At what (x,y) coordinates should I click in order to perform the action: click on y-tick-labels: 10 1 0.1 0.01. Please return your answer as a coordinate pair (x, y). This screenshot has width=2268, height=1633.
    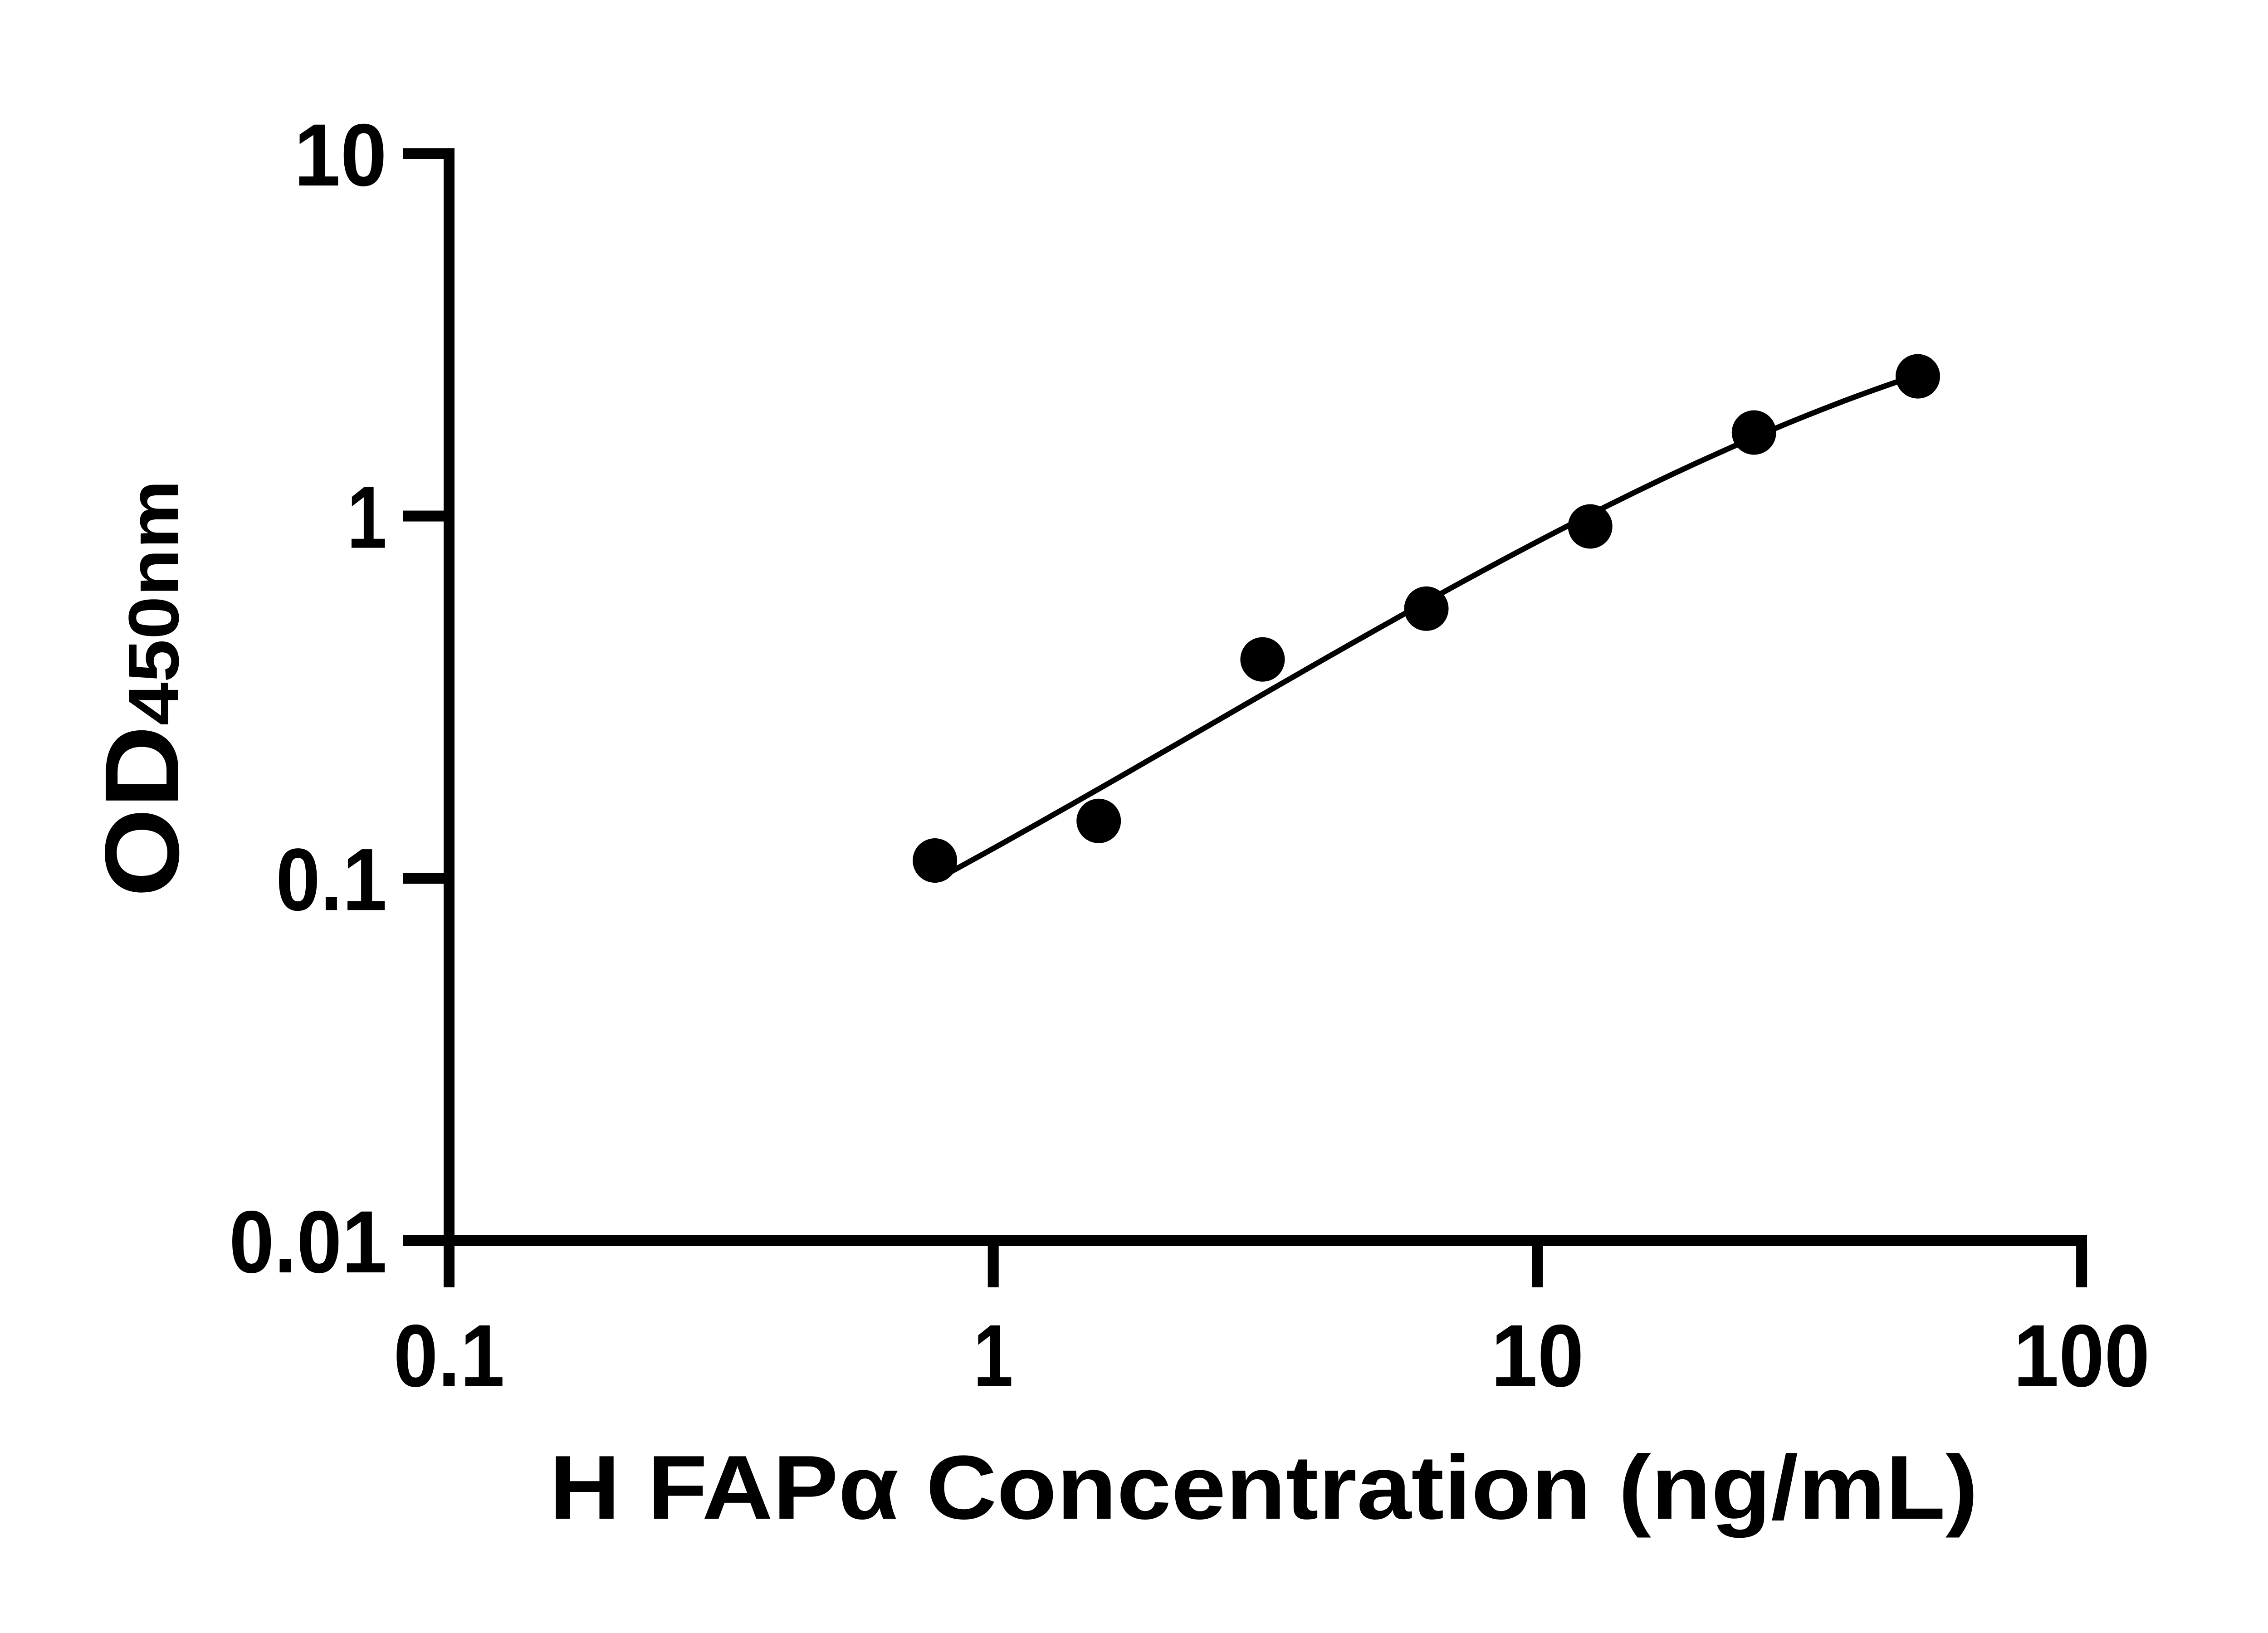
    Looking at the image, I should click on (308, 698).